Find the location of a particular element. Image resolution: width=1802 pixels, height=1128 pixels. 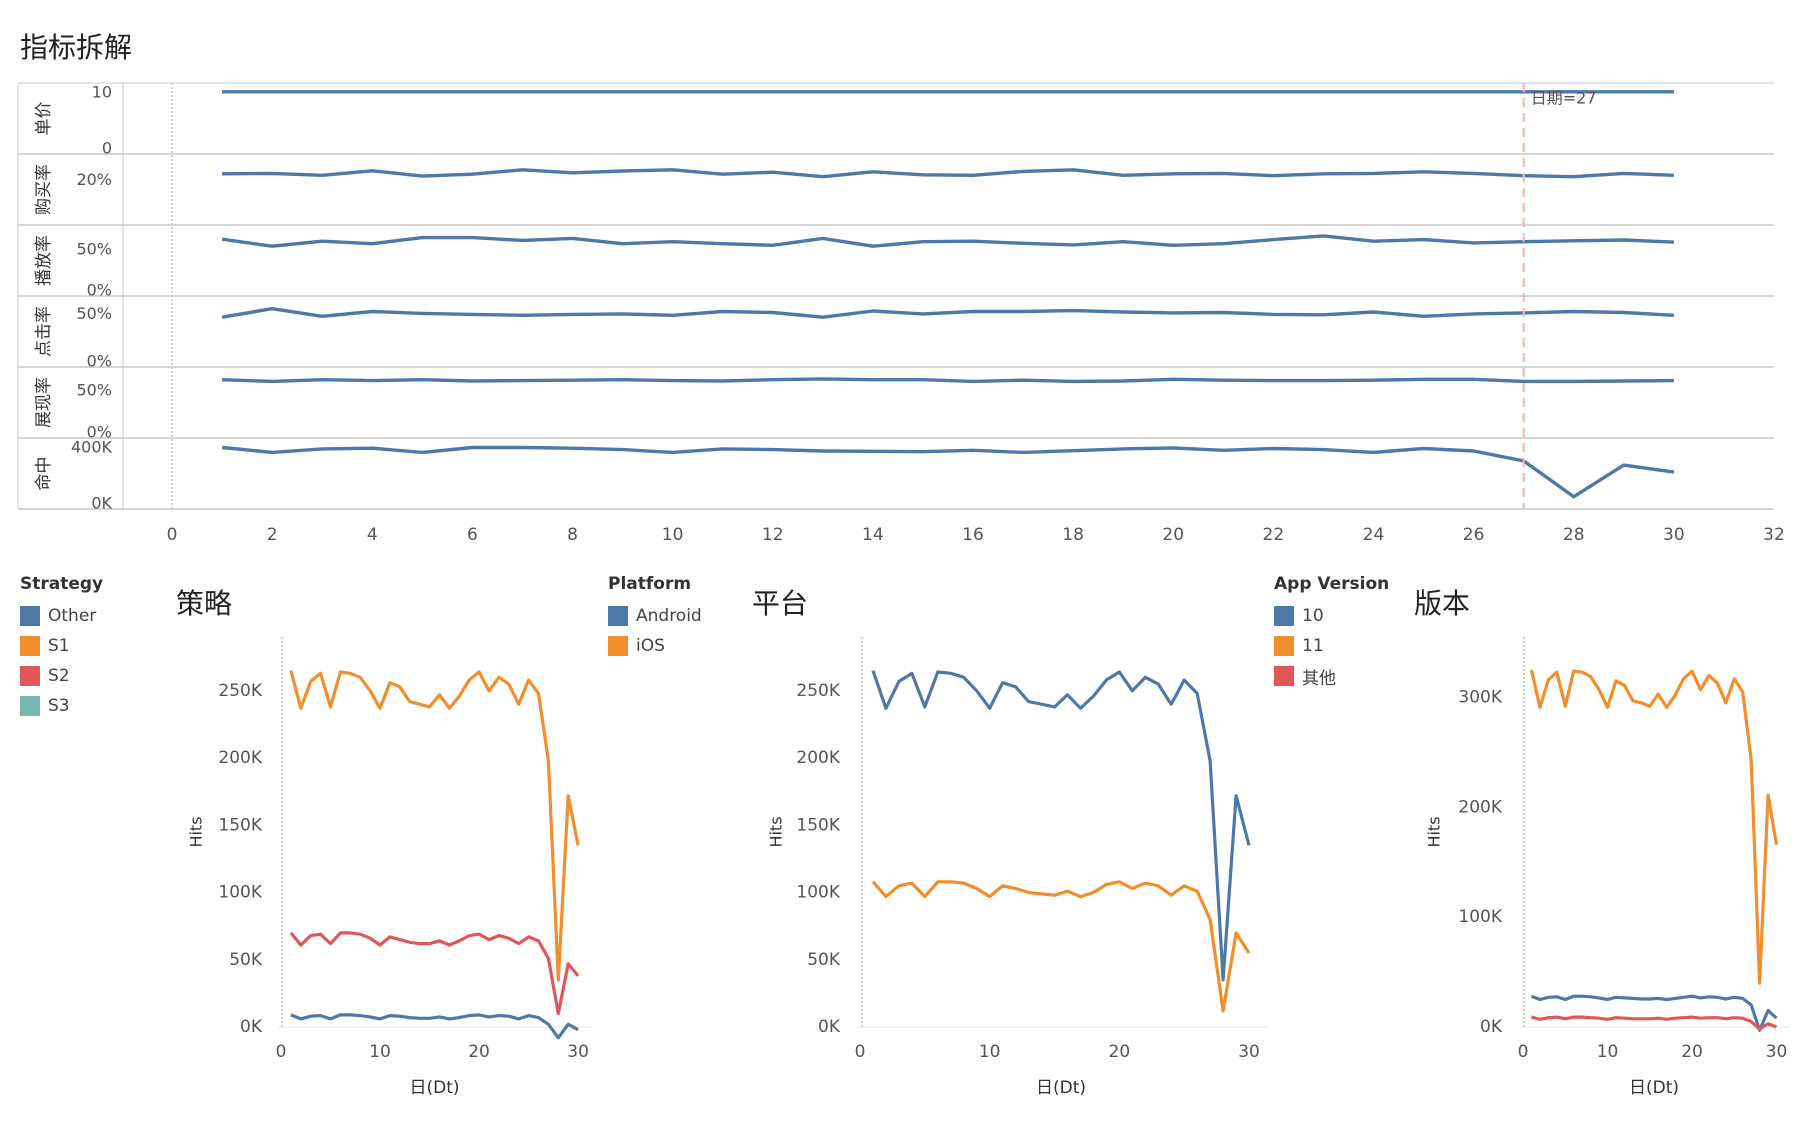

series-line-S1 is located at coordinates (434, 826).